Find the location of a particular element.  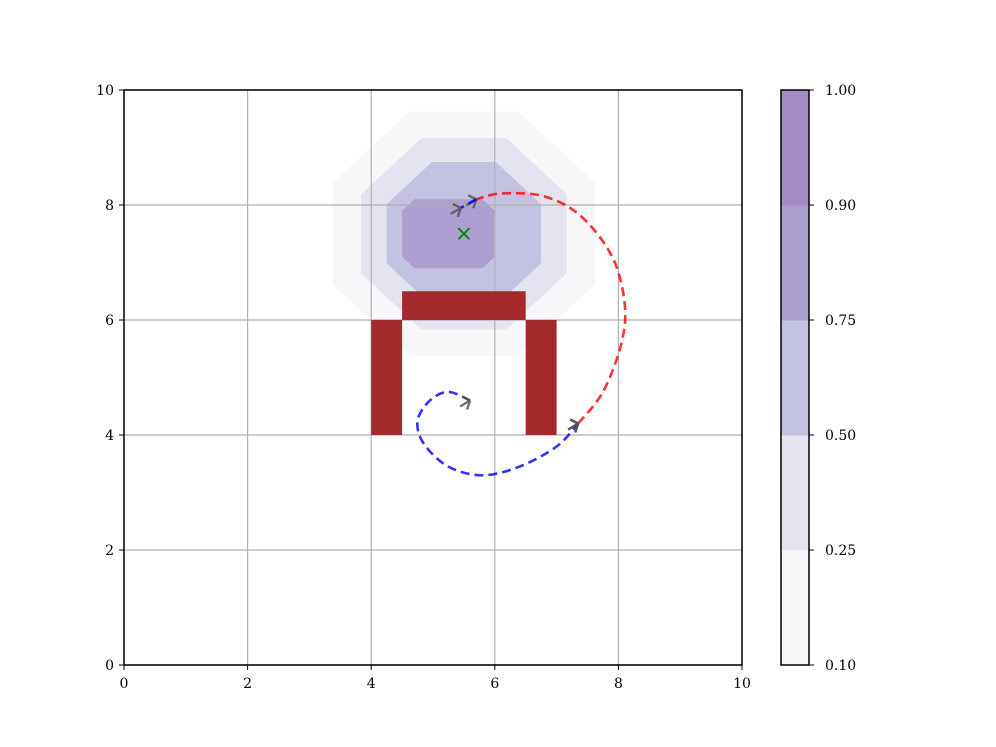

y-tick-label: 6 is located at coordinates (109, 321).